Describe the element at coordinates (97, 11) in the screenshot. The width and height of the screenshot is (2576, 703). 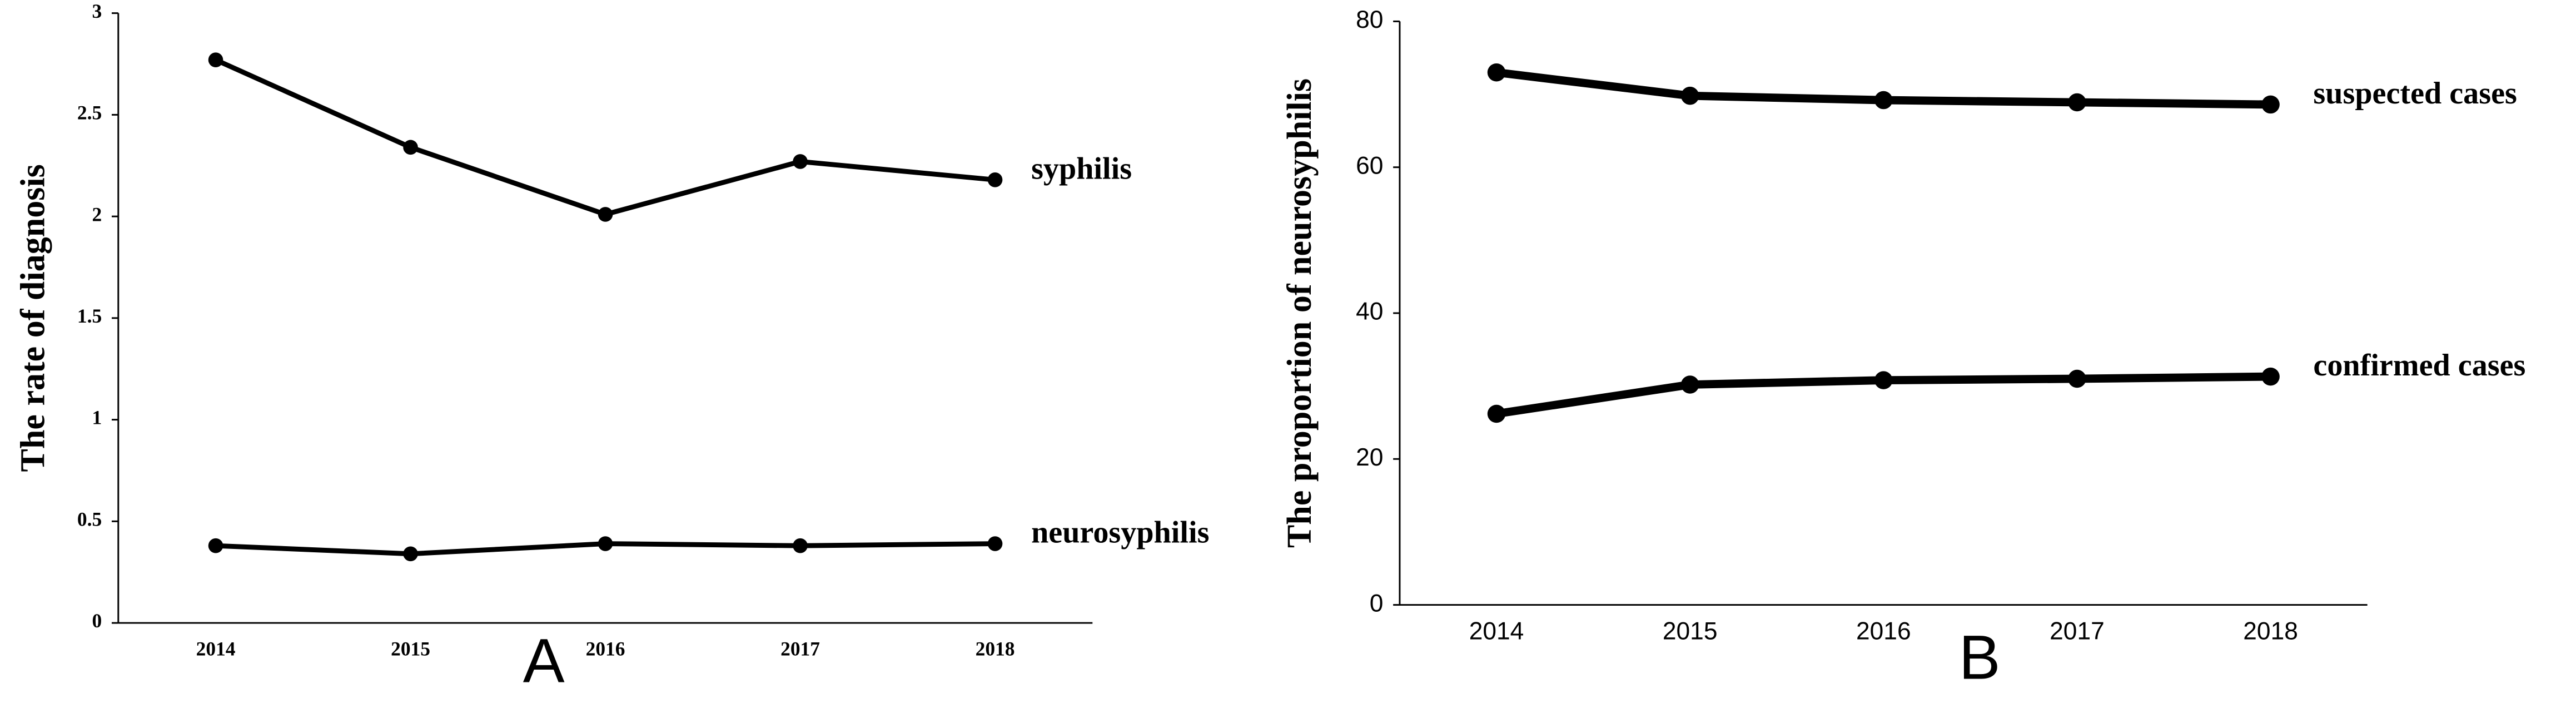
I see `y-tick-label: 3` at that location.